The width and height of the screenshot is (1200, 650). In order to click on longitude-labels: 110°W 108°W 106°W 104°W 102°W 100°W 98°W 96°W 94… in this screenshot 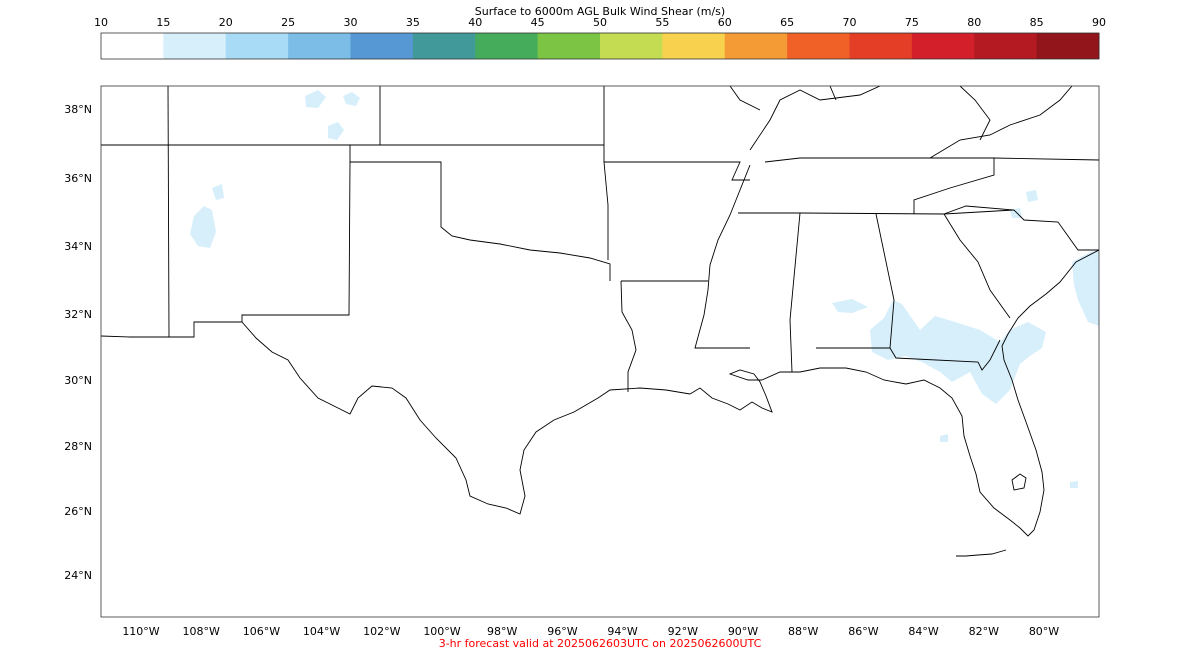, I will do `click(590, 631)`.